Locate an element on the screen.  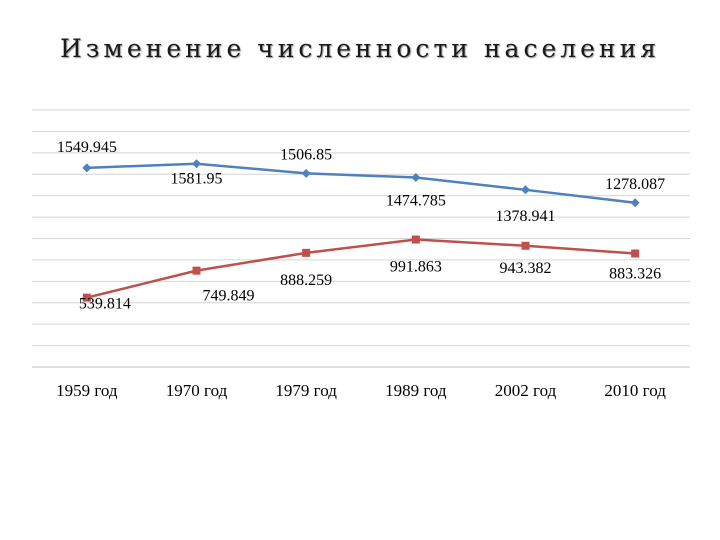
data-label: 1581.95 is located at coordinates (197, 179).